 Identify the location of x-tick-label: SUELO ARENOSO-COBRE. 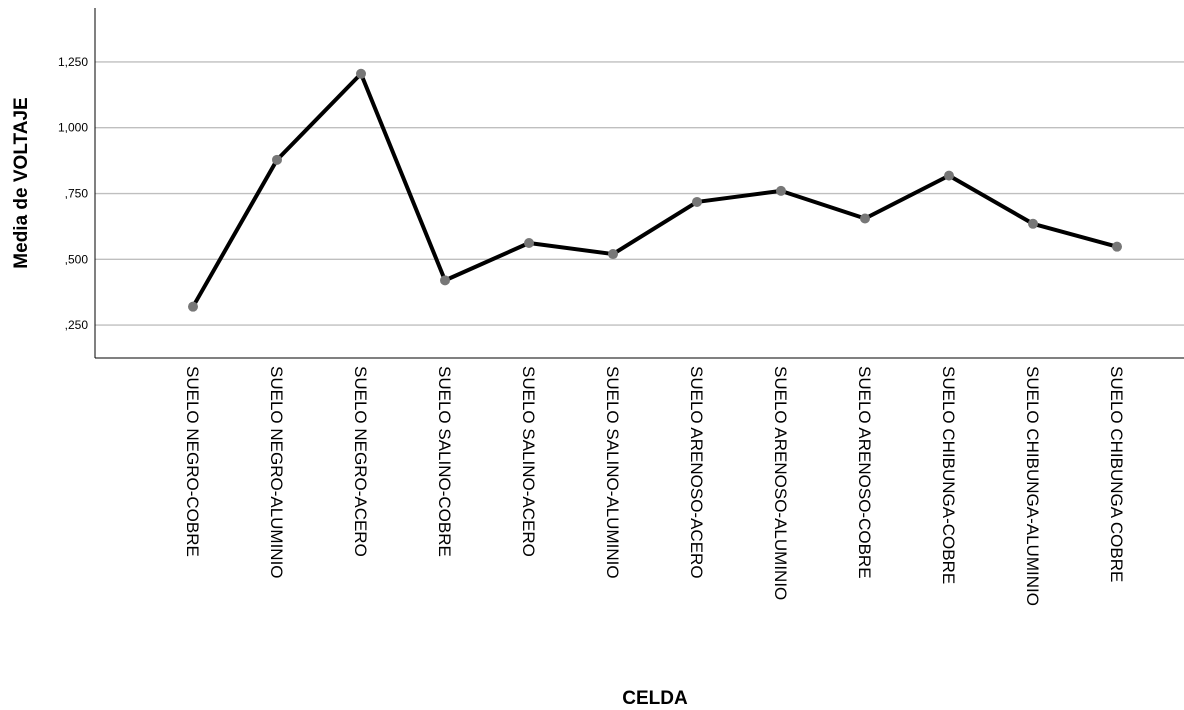
(864, 472).